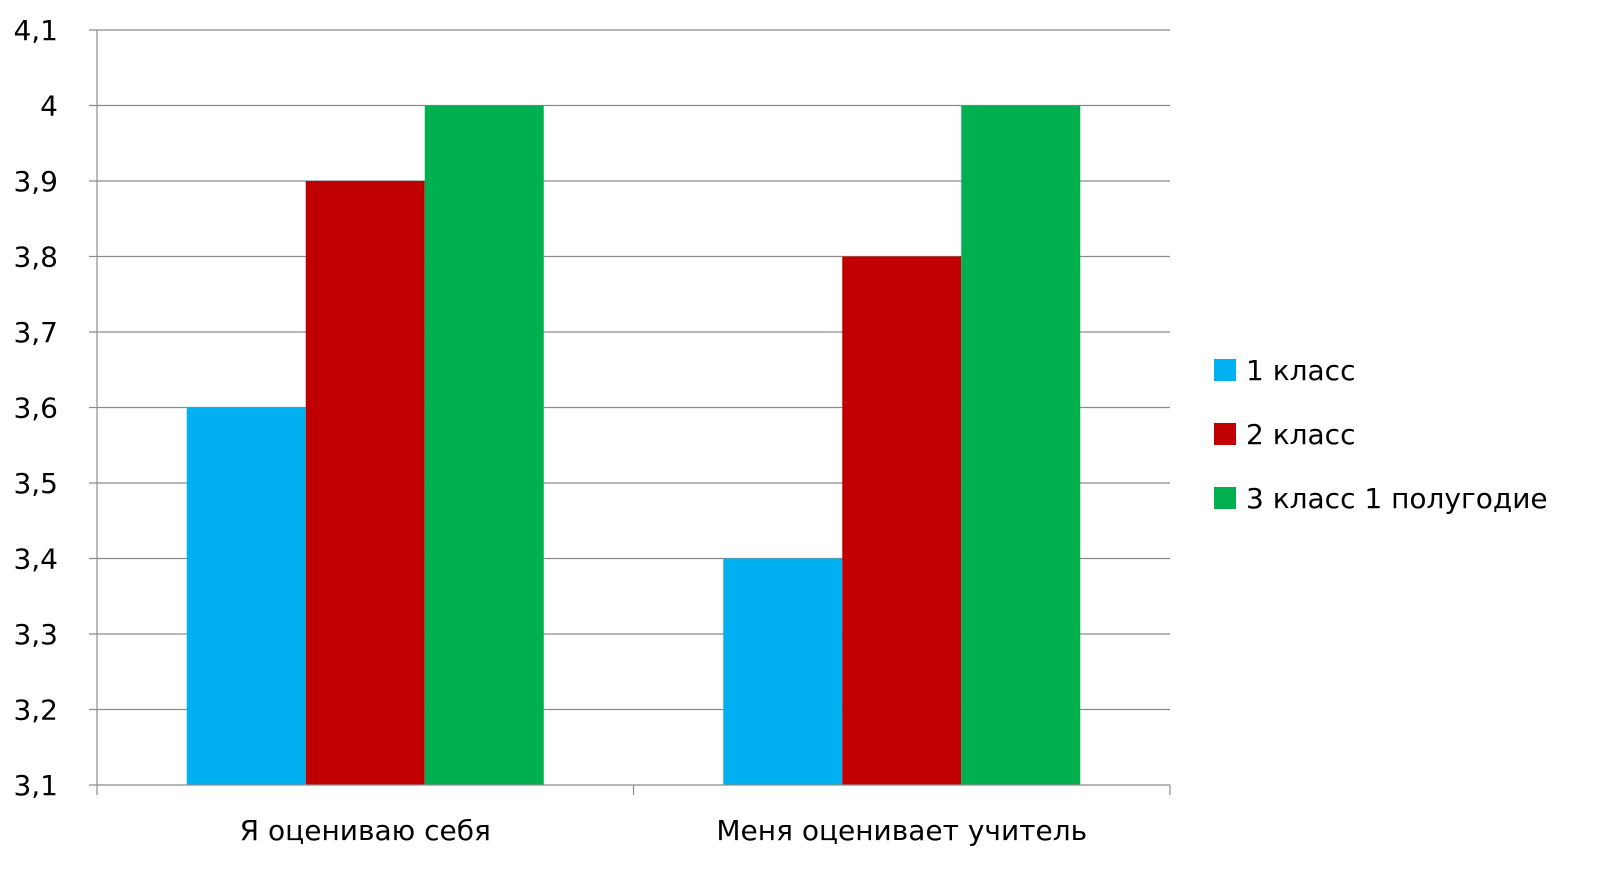  What do you see at coordinates (35, 332) in the screenshot?
I see `y-tick-label: 3,7` at bounding box center [35, 332].